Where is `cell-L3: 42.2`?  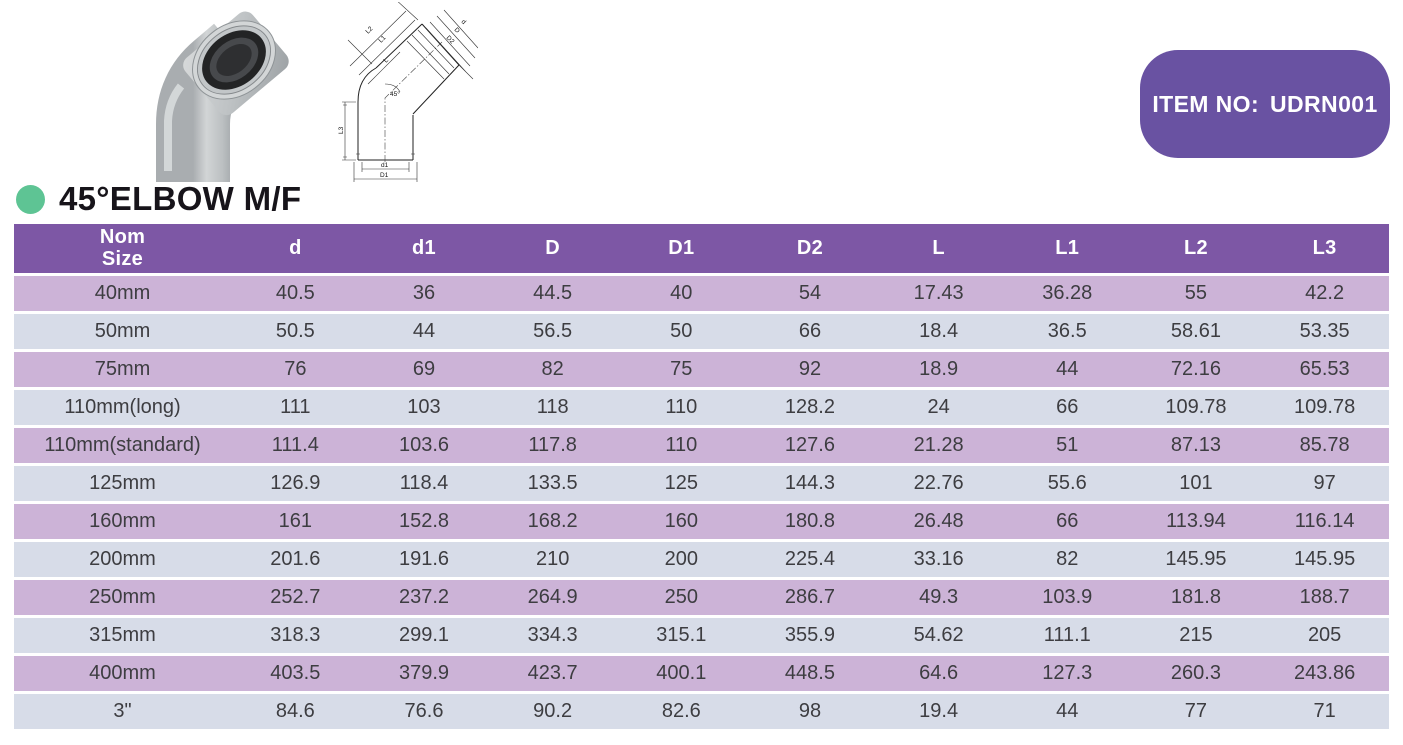
cell-L3: 42.2 is located at coordinates (1324, 294).